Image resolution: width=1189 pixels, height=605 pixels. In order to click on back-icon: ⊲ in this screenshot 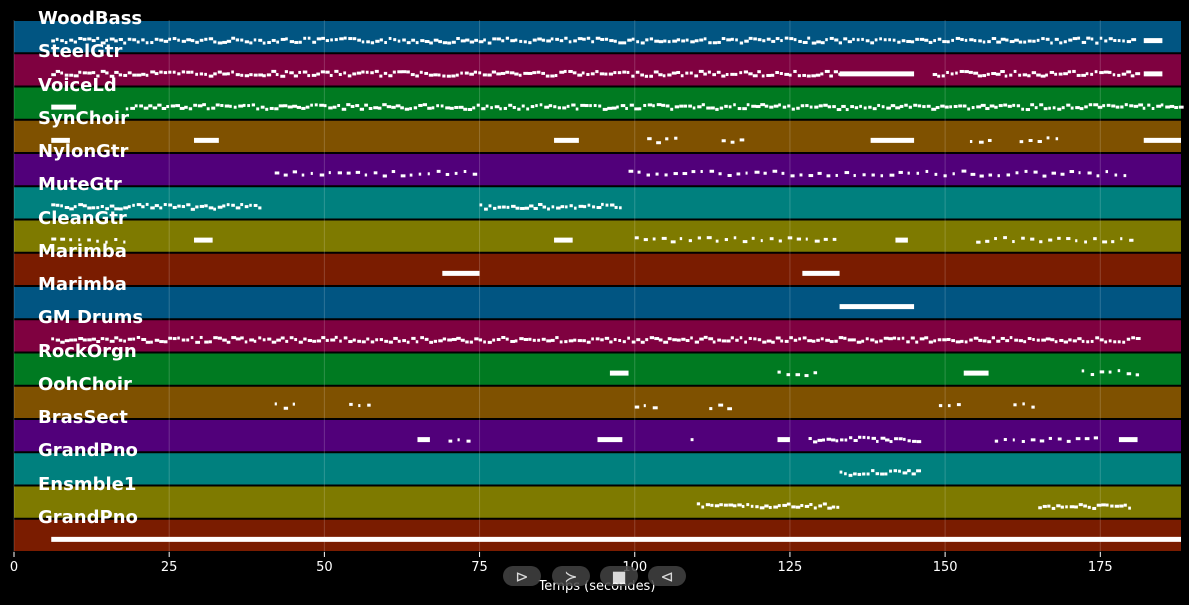, I will do `click(667, 576)`.